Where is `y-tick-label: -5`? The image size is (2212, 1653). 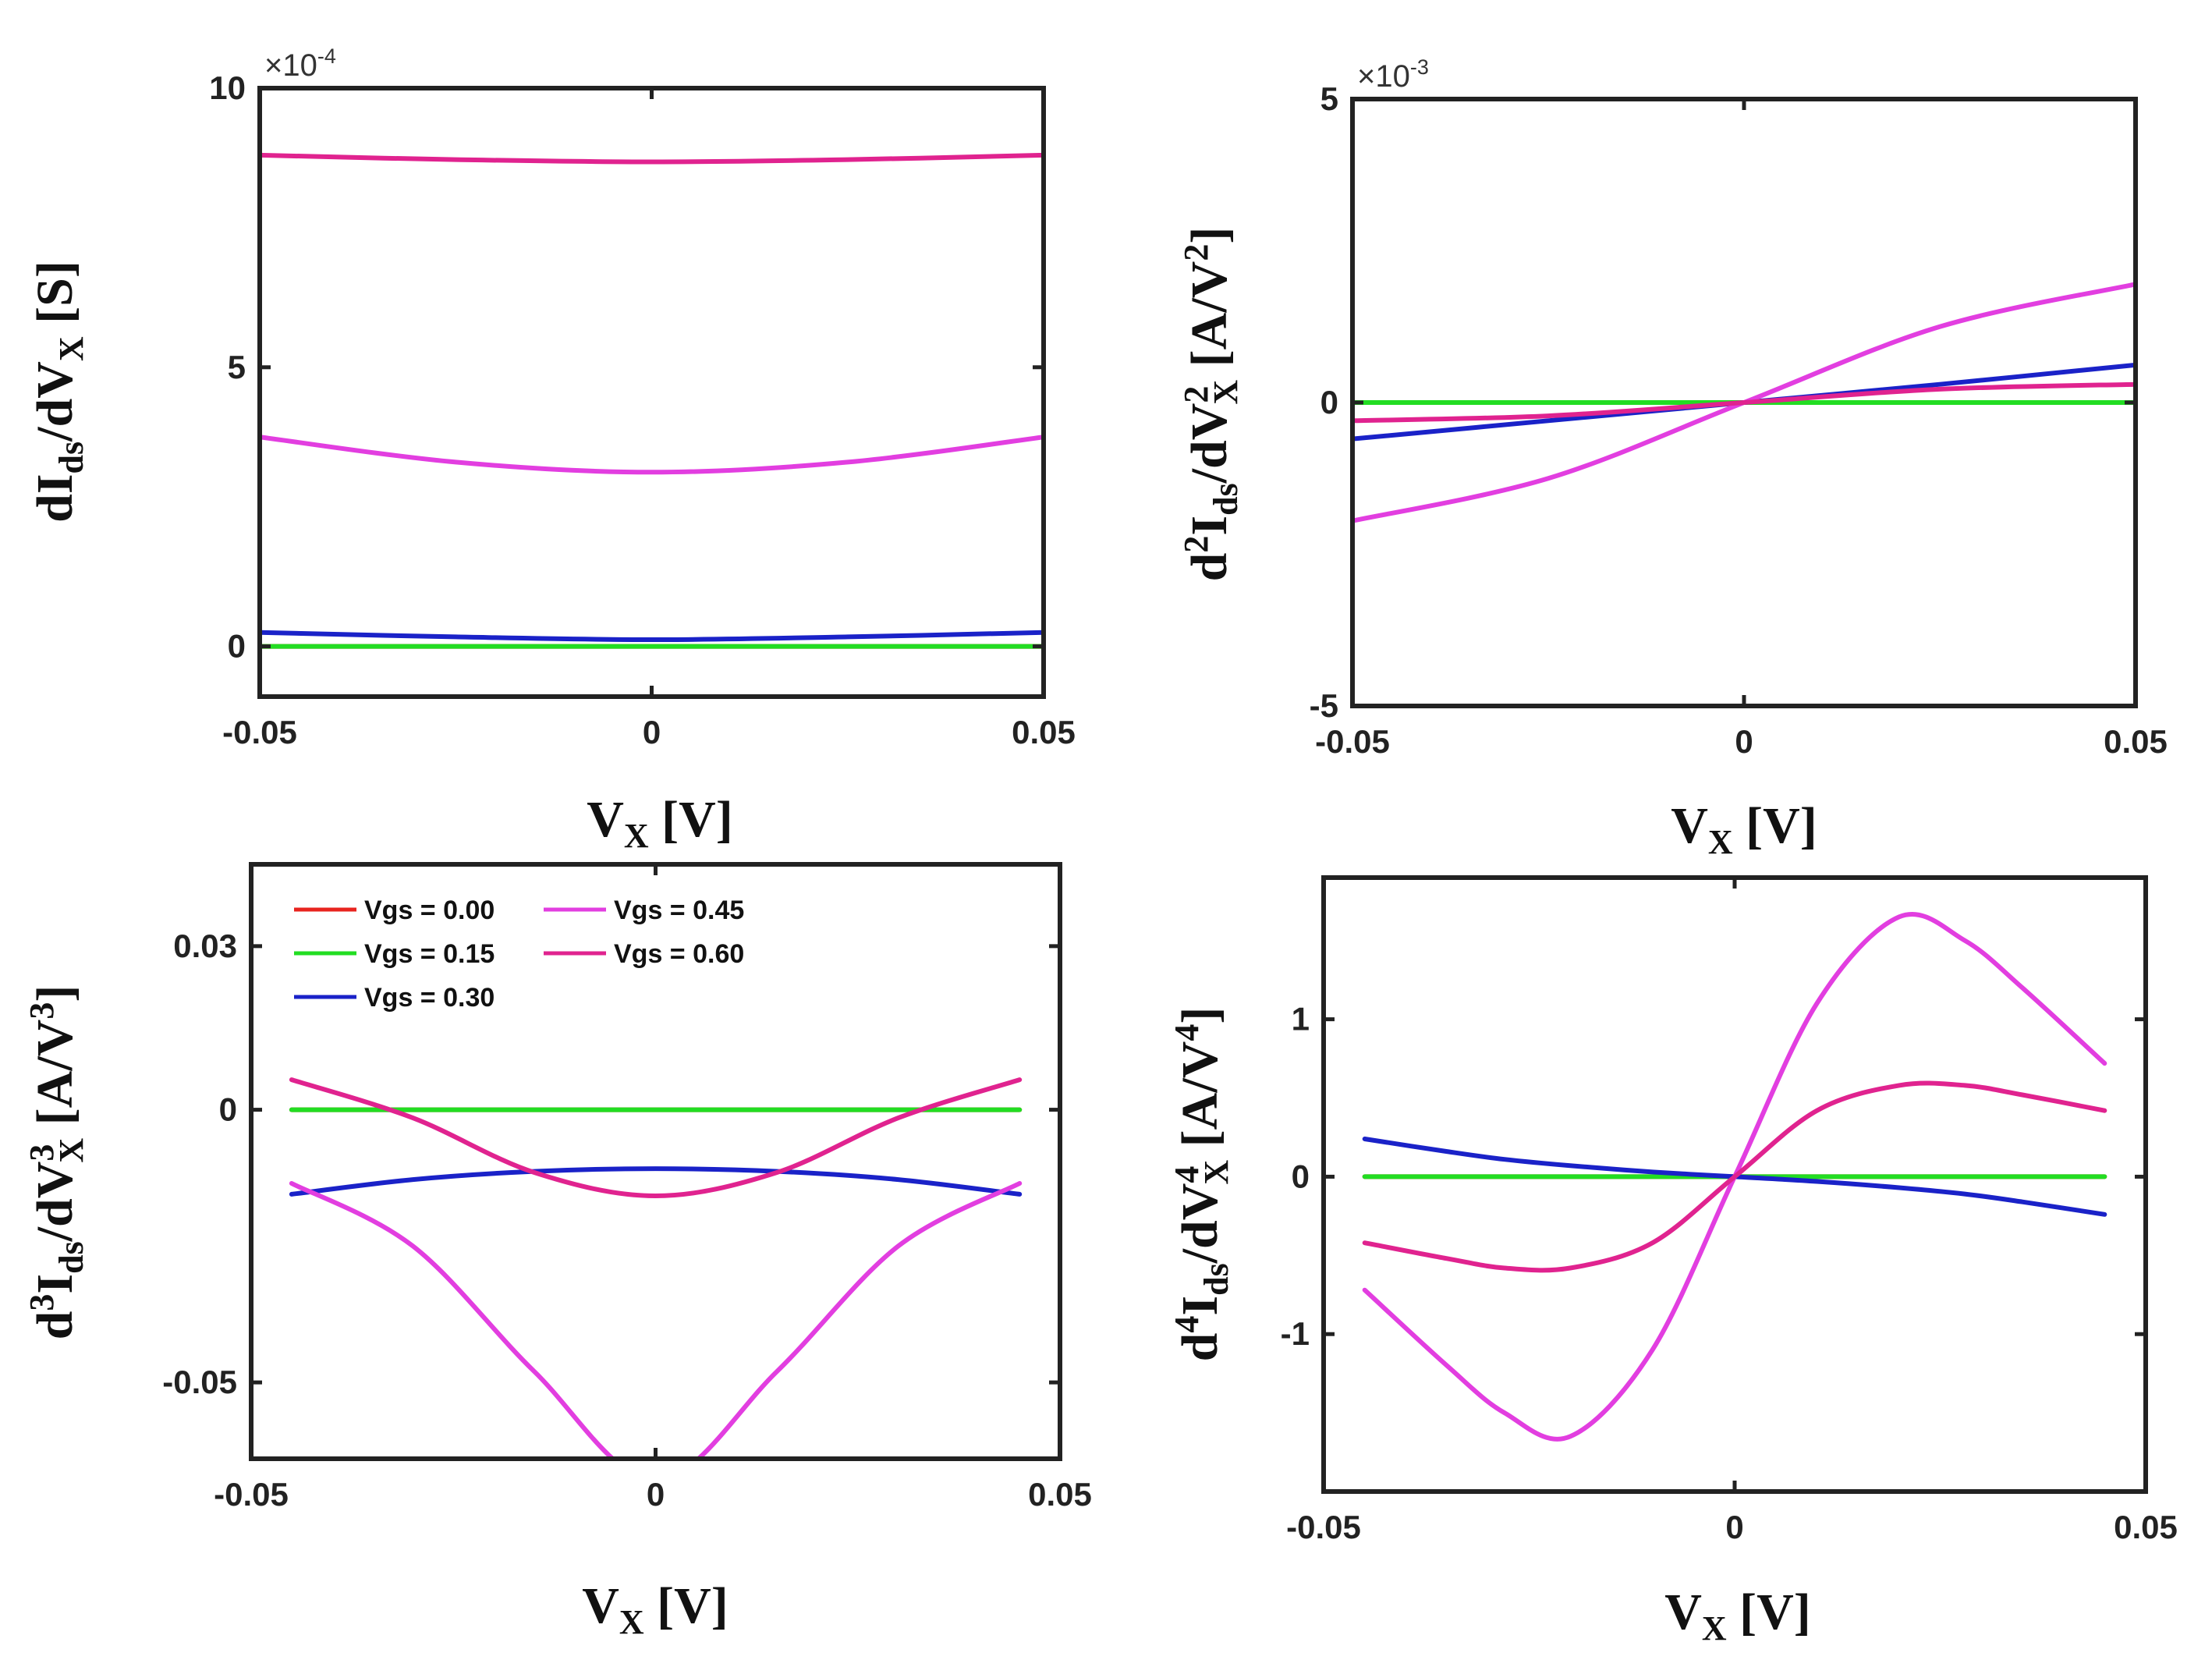 y-tick-label: -5 is located at coordinates (1324, 705).